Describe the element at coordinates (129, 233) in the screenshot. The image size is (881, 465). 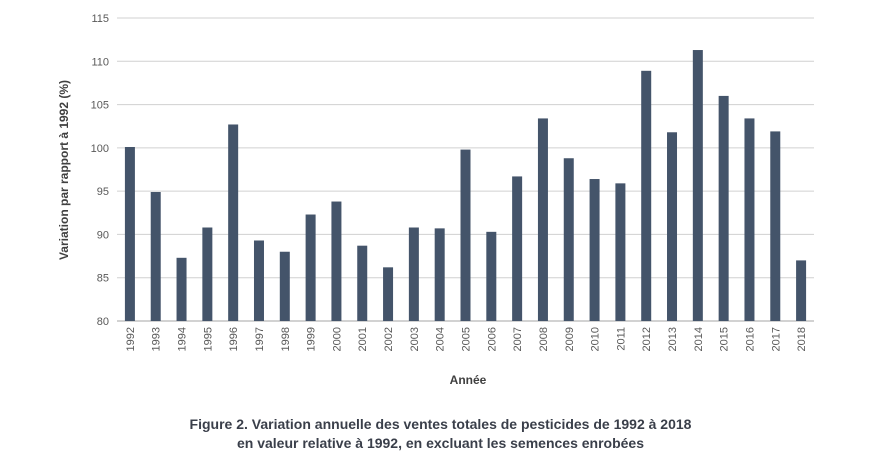
I see `bar-1992` at that location.